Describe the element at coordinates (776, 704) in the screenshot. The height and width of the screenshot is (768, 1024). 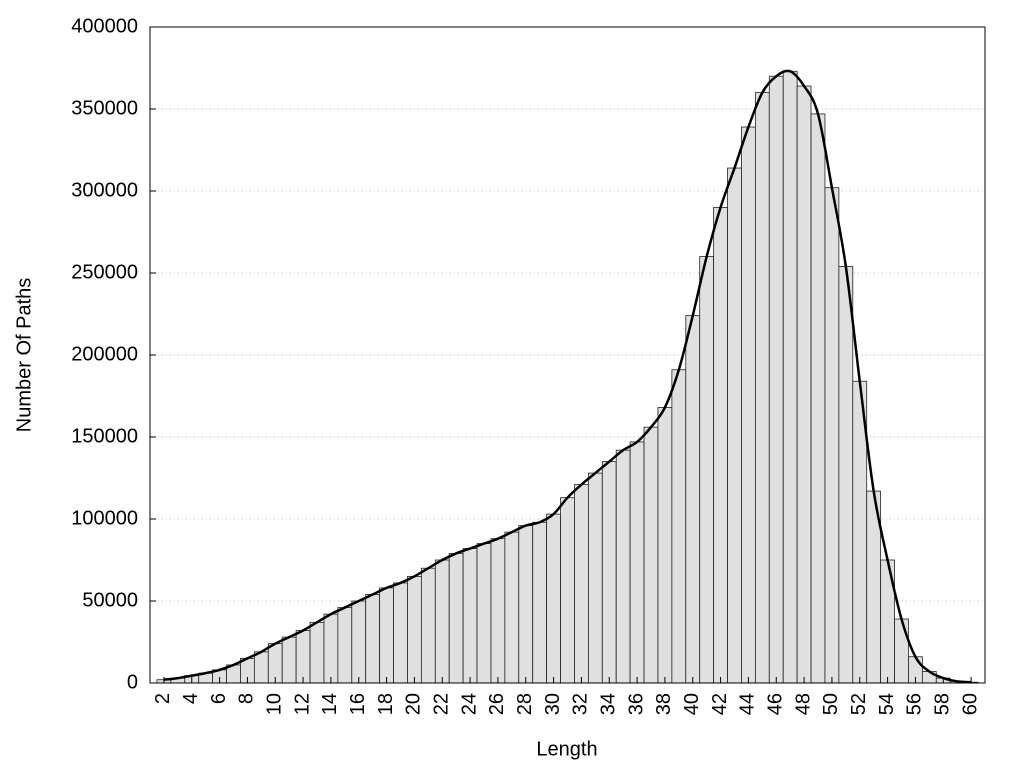
I see `x-tick-label: 46` at that location.